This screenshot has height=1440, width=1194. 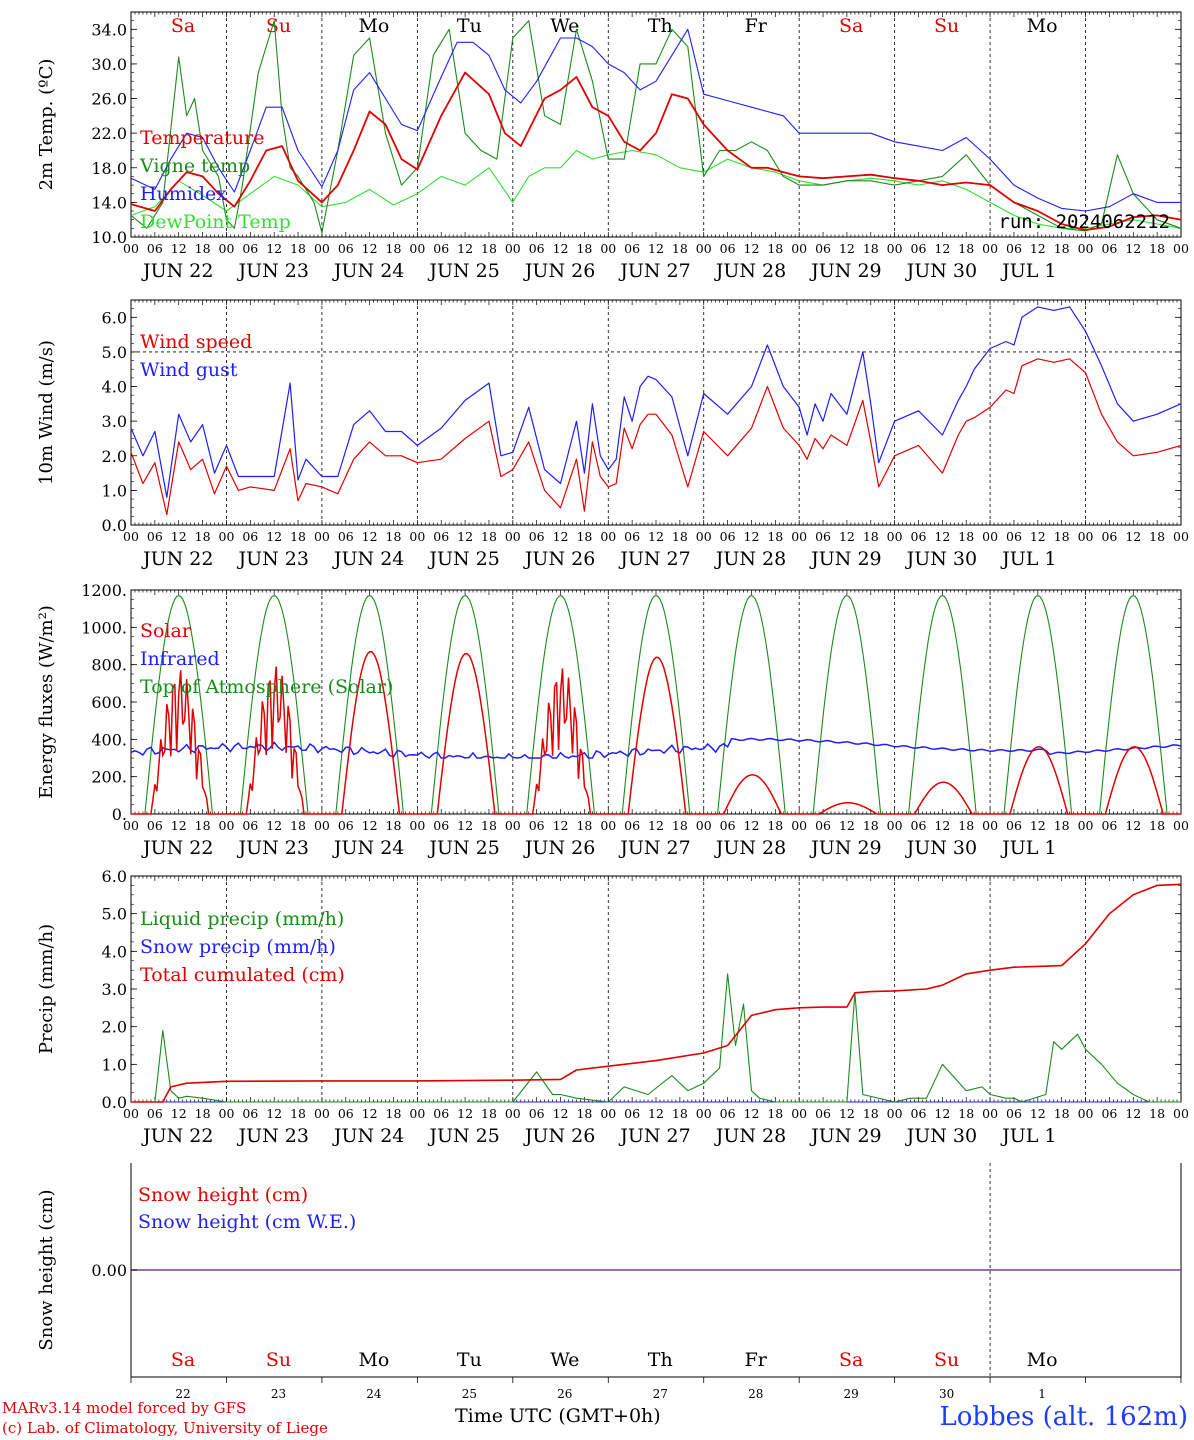 I want to click on y-tick-label: 3.0, so click(x=114, y=421).